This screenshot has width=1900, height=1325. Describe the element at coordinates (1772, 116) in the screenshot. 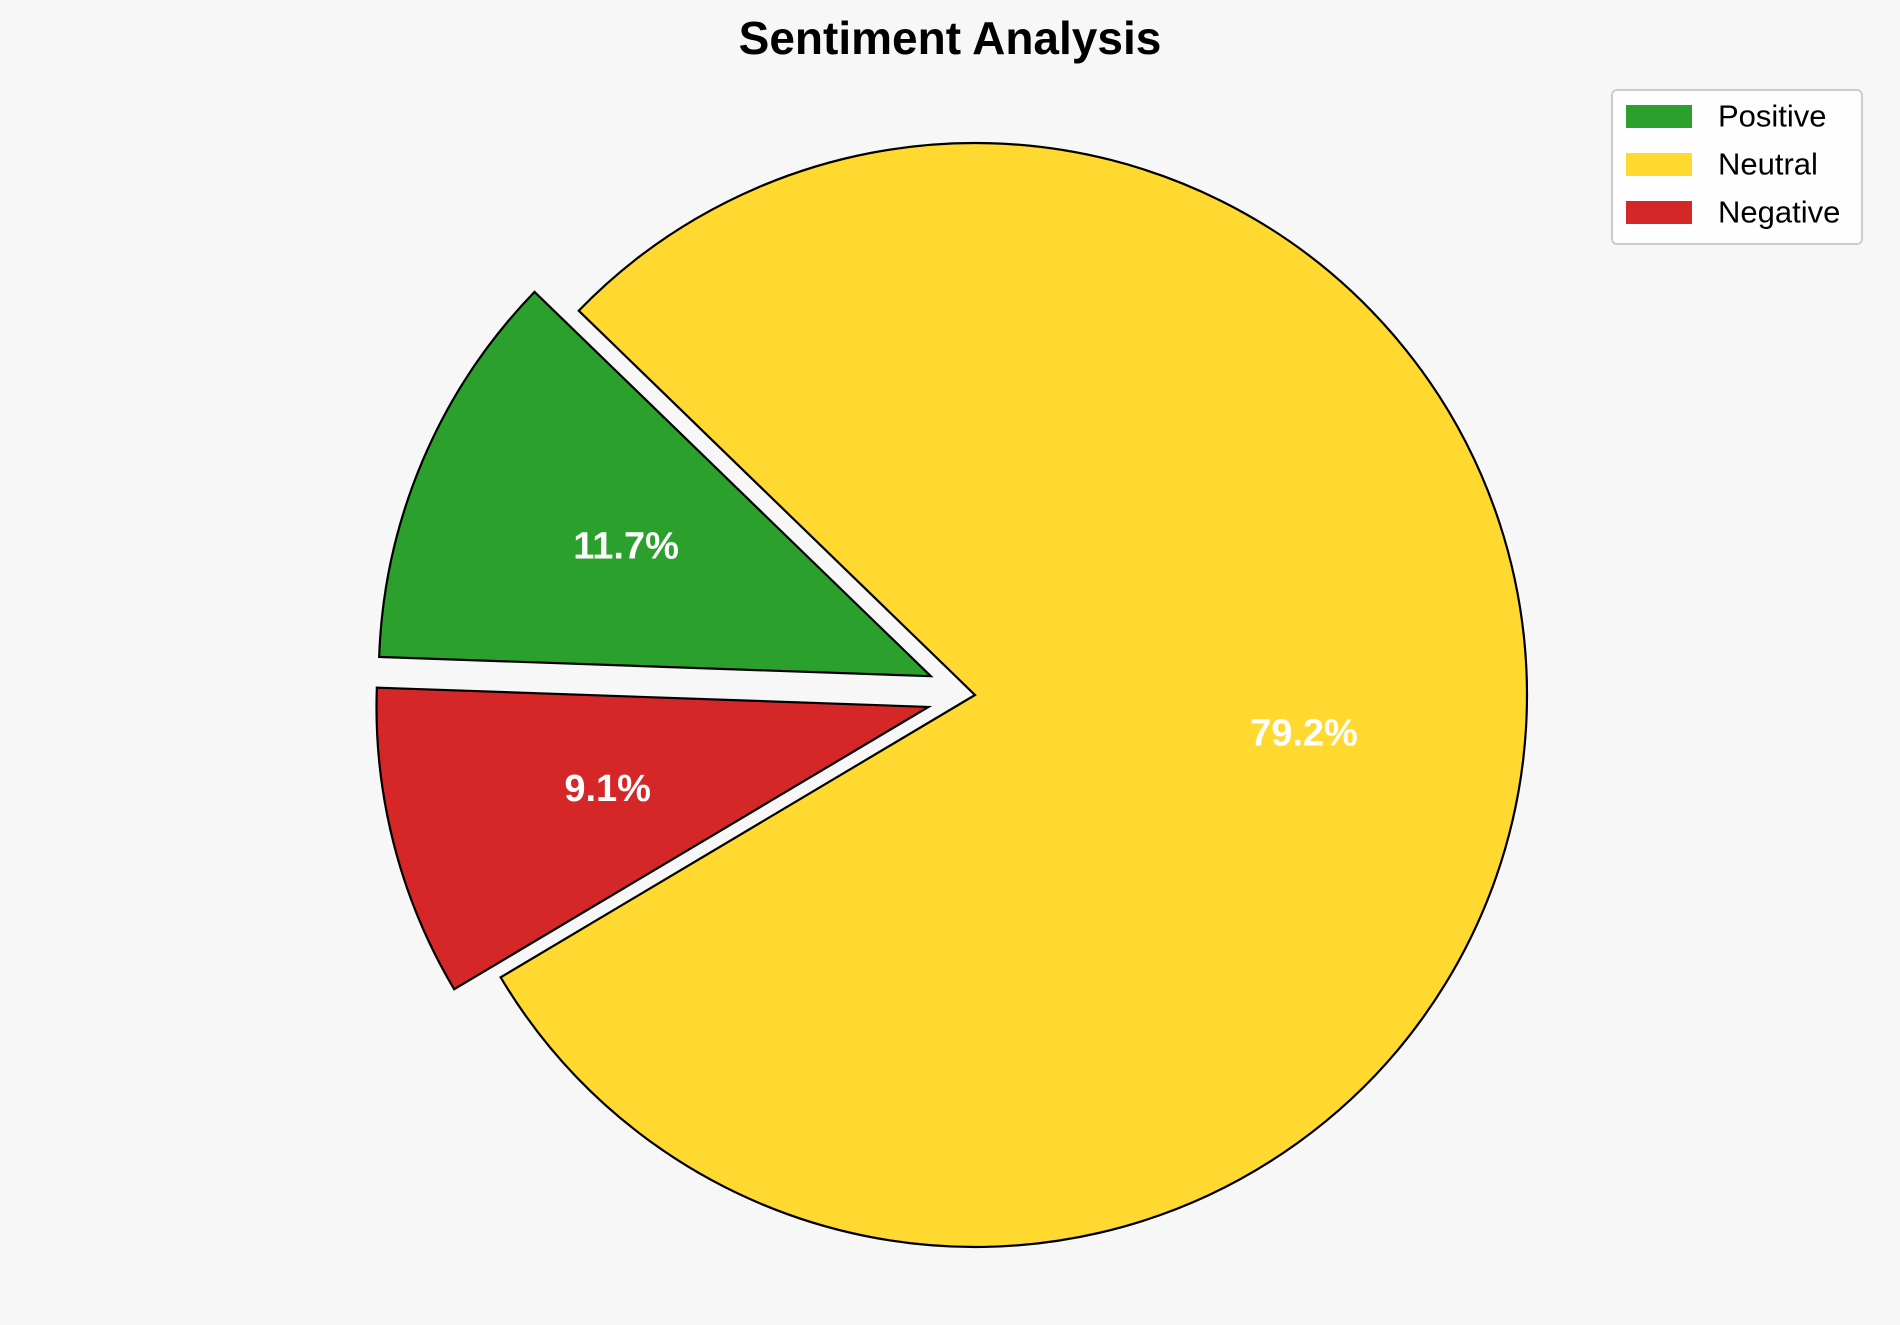

I see `legend-label-positive: Positive` at that location.